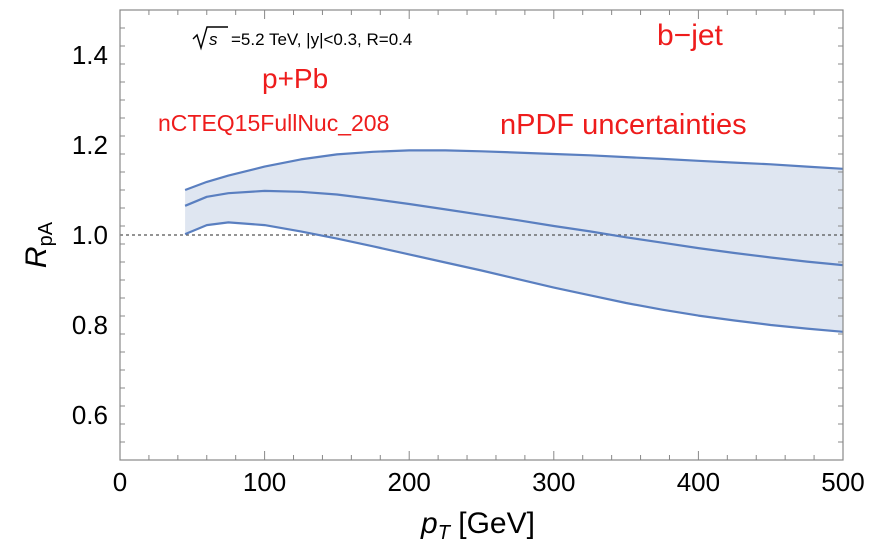 The image size is (888, 543). I want to click on x-tick-label: 200, so click(409, 482).